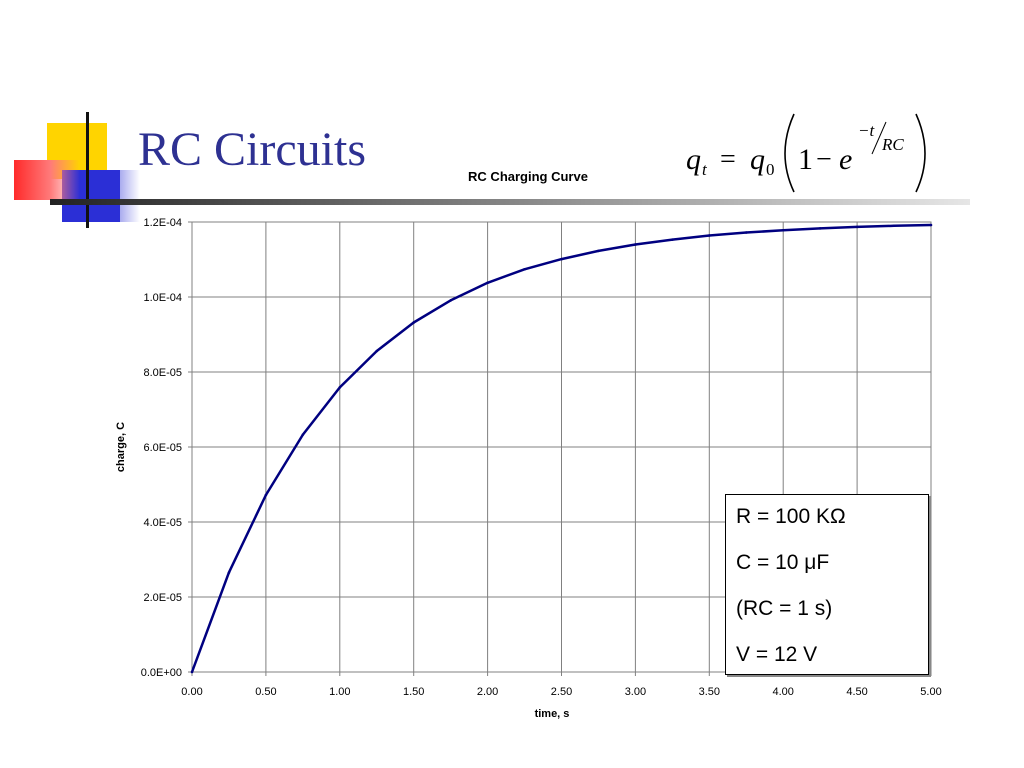  I want to click on x-tick-label: 3.50, so click(709, 692).